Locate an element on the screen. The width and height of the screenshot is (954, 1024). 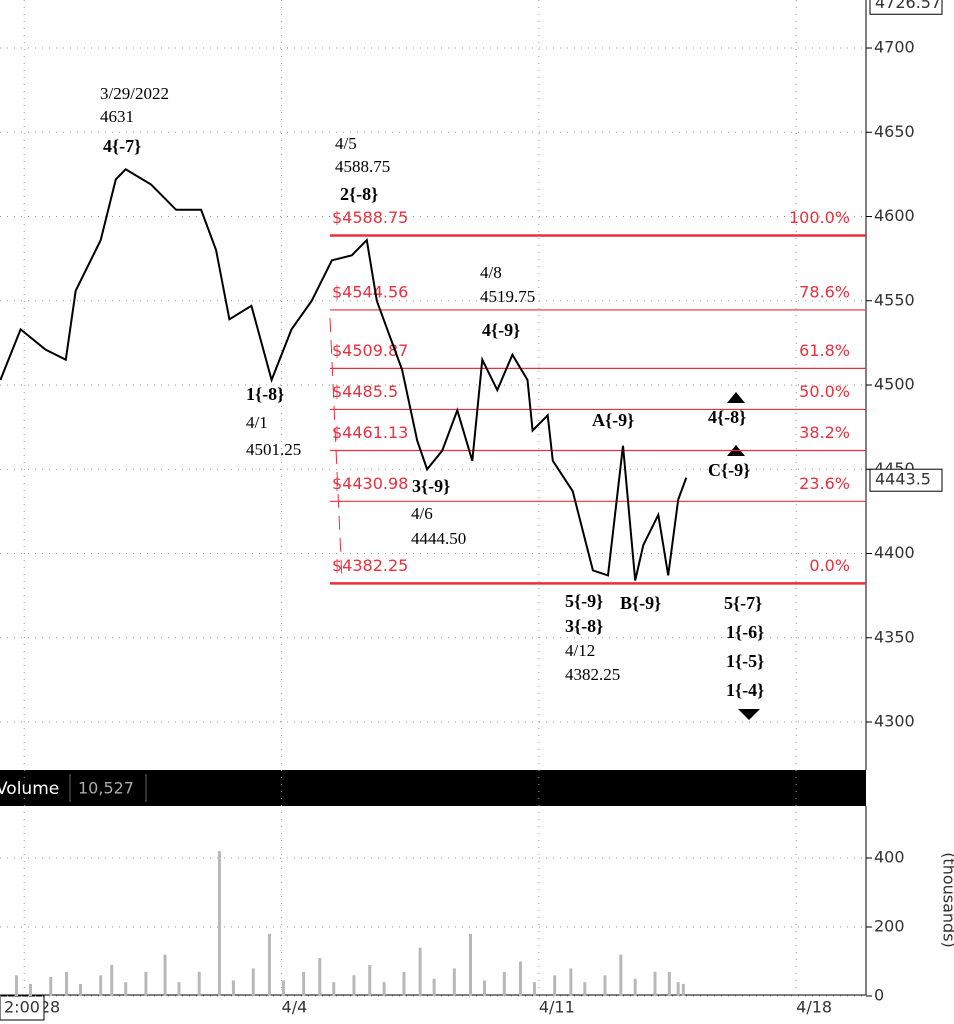
arrow-down is located at coordinates (749, 714).